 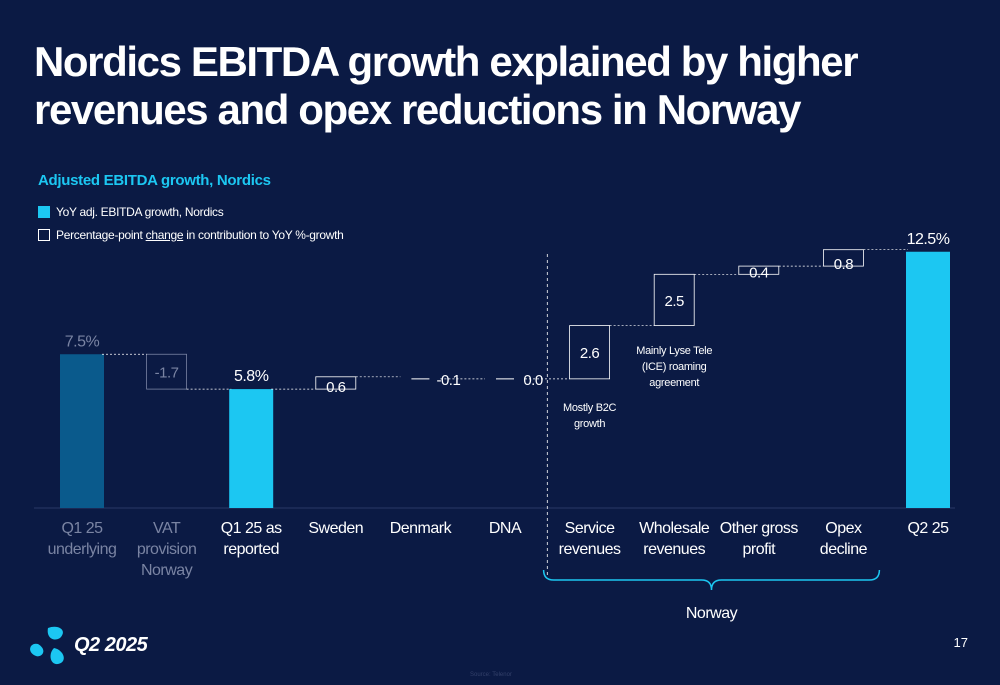 I want to click on delta-value-label: 0.4, so click(x=759, y=272).